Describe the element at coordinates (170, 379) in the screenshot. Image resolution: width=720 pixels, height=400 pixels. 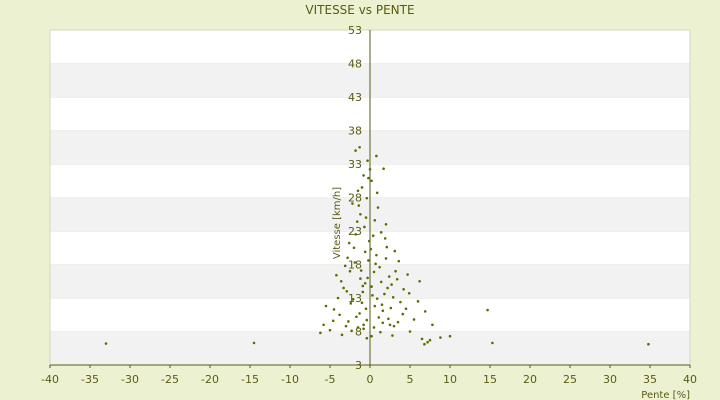
I see `x-tick-label: -25` at that location.